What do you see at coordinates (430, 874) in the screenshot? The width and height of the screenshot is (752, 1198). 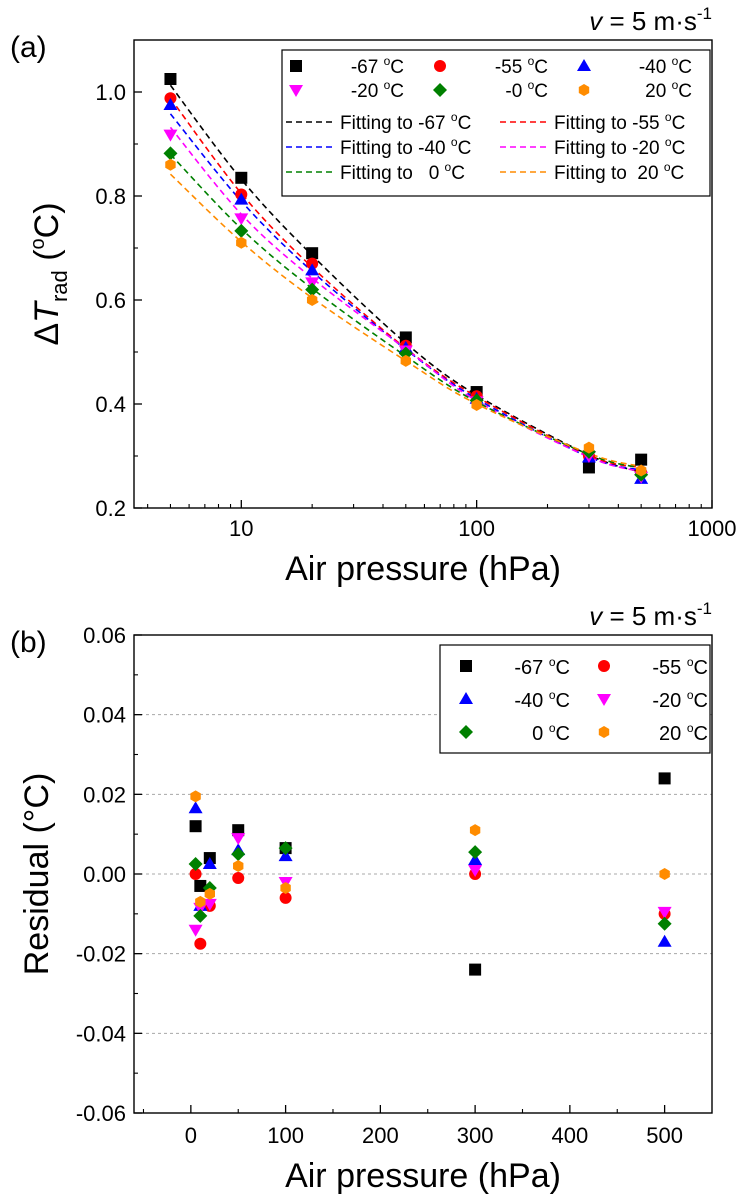 I see `panel-b-data-points` at bounding box center [430, 874].